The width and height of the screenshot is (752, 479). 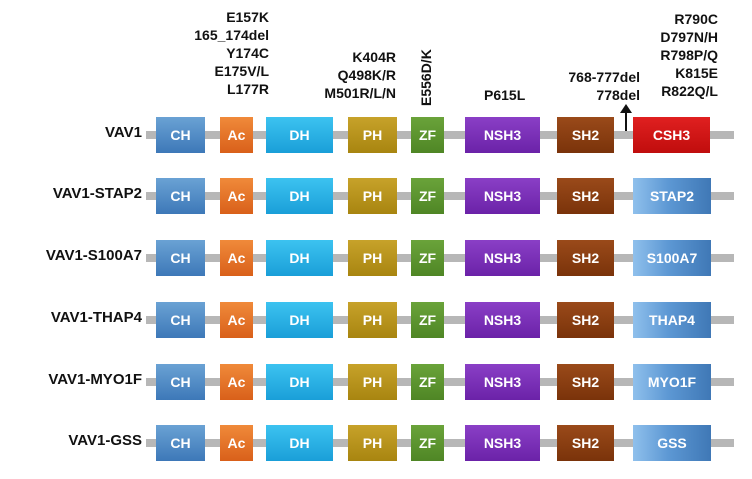 I want to click on mutation-annotation-sh2-csh3: 768-777del 778del, so click(x=604, y=86).